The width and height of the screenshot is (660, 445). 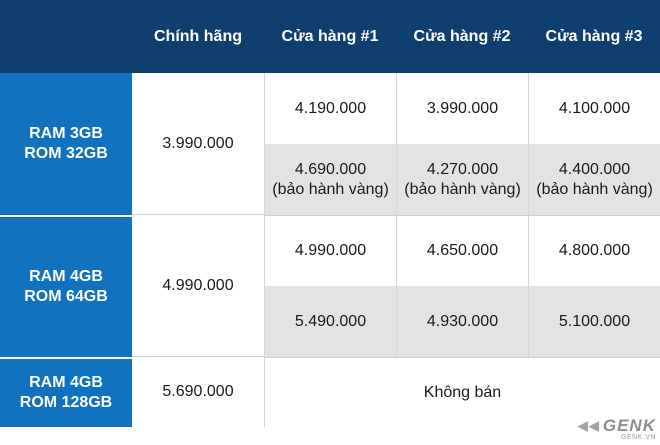 What do you see at coordinates (594, 36) in the screenshot?
I see `header-store-3: Cửa hàng #3` at bounding box center [594, 36].